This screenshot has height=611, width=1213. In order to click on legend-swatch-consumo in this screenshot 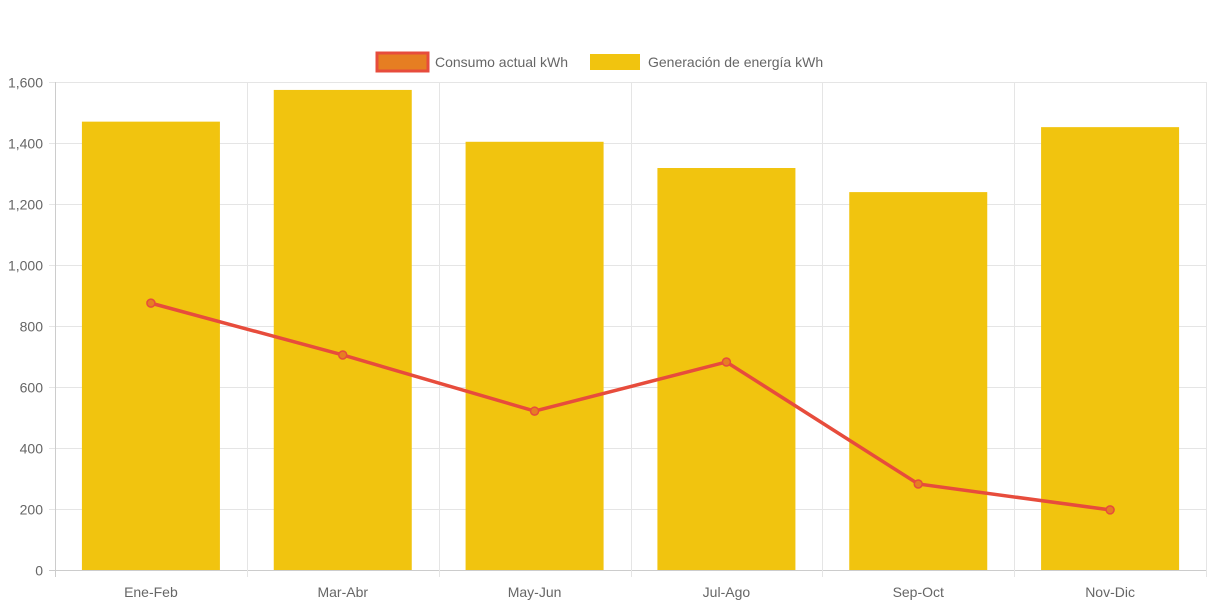, I will do `click(402, 62)`.